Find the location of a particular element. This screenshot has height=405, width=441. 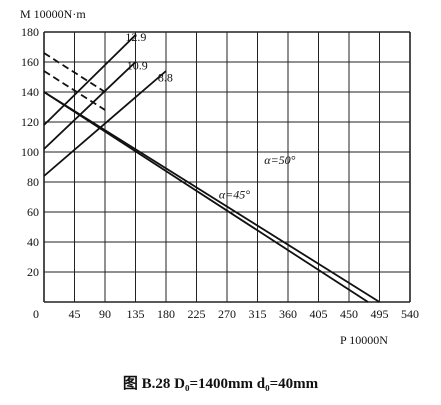

curve-label: α=50° is located at coordinates (279, 160).